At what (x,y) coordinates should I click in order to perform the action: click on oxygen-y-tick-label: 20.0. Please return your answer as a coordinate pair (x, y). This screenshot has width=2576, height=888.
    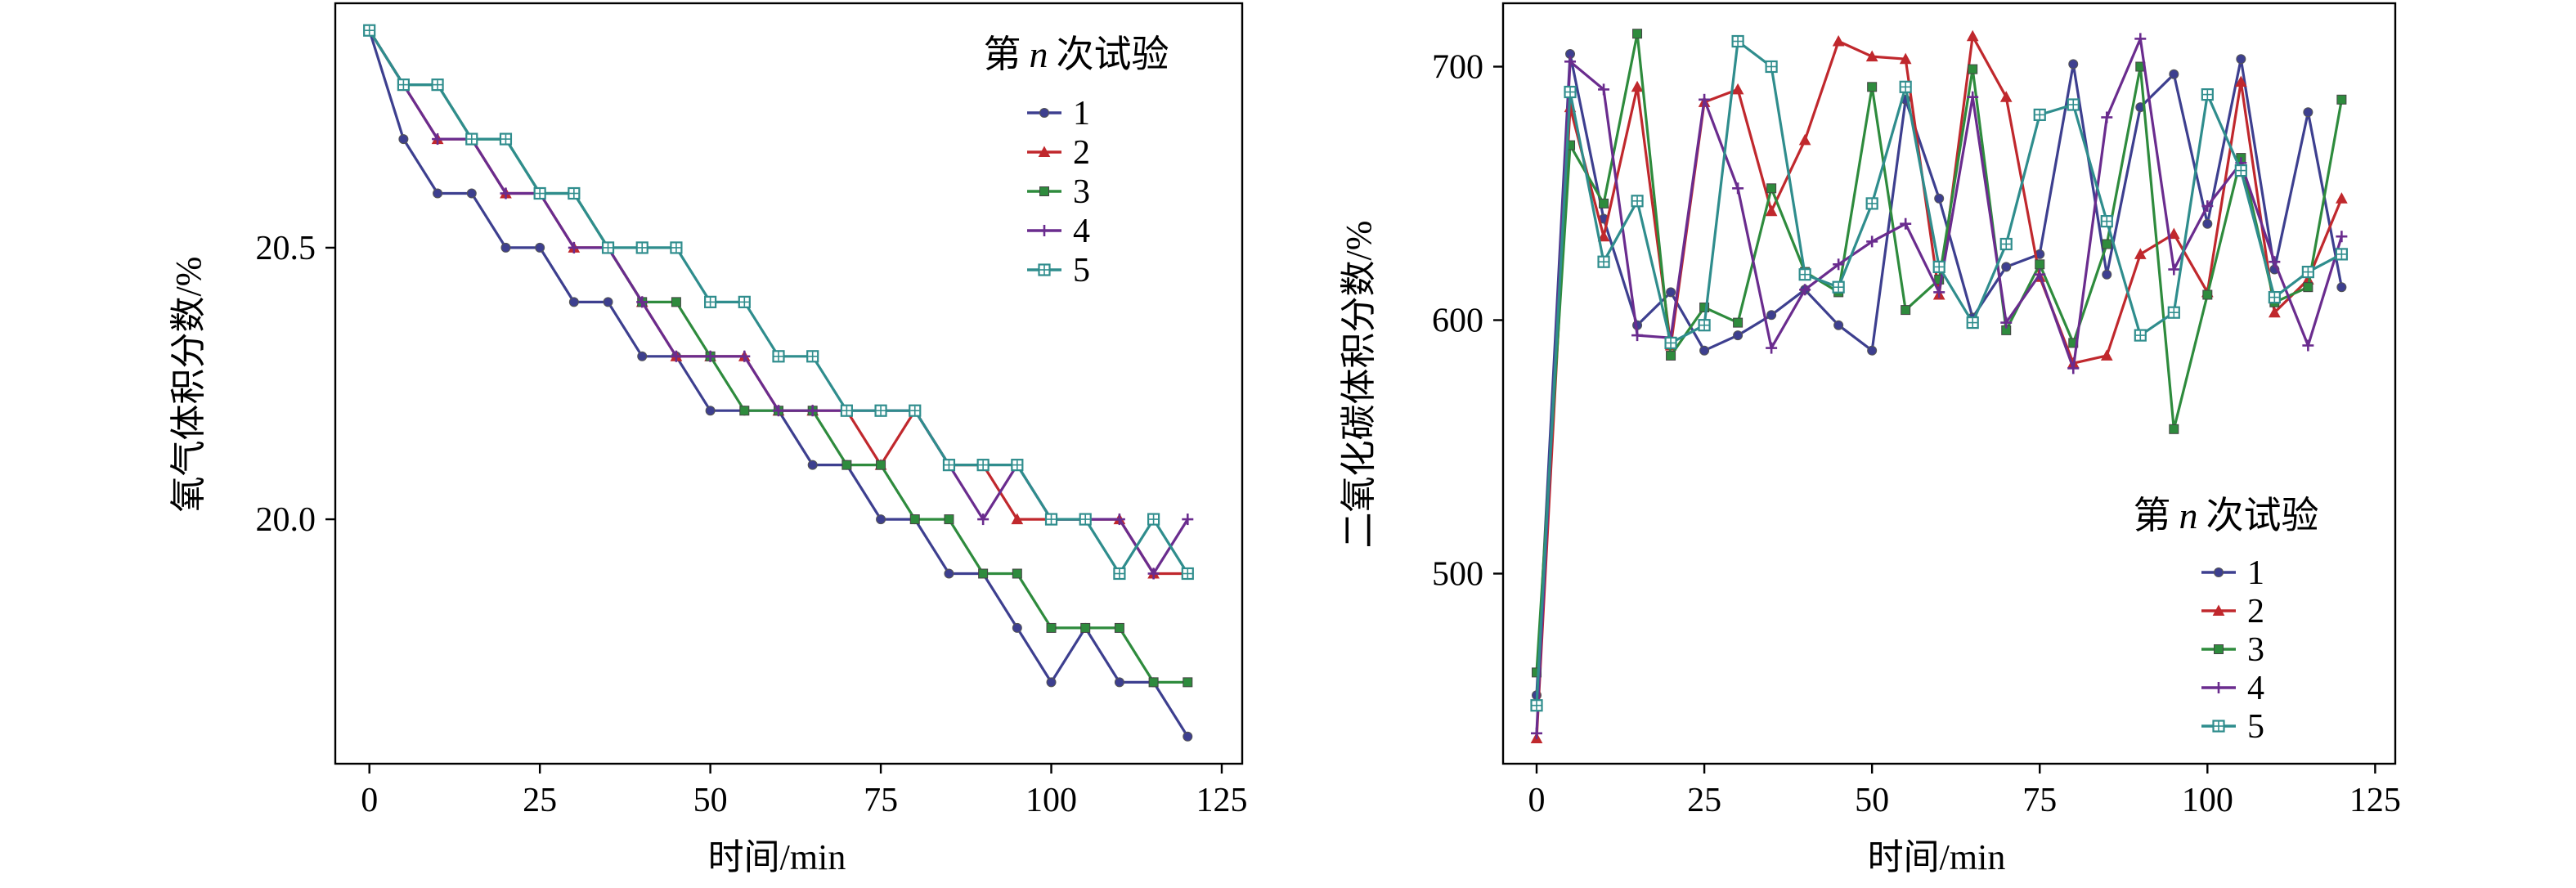
    Looking at the image, I should click on (286, 520).